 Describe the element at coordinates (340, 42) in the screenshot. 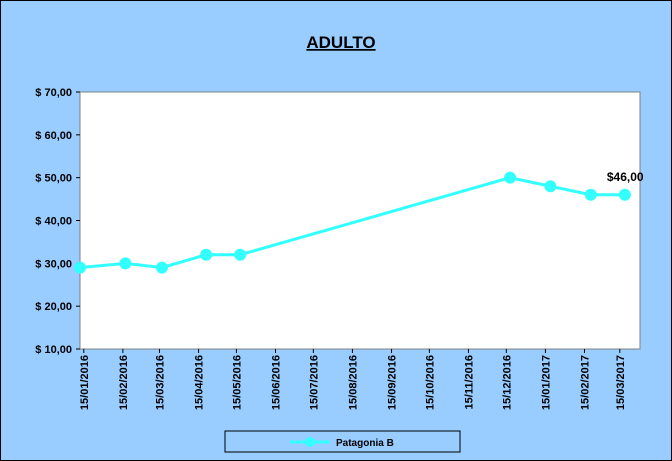

I see `chart-title: ADULTO` at that location.